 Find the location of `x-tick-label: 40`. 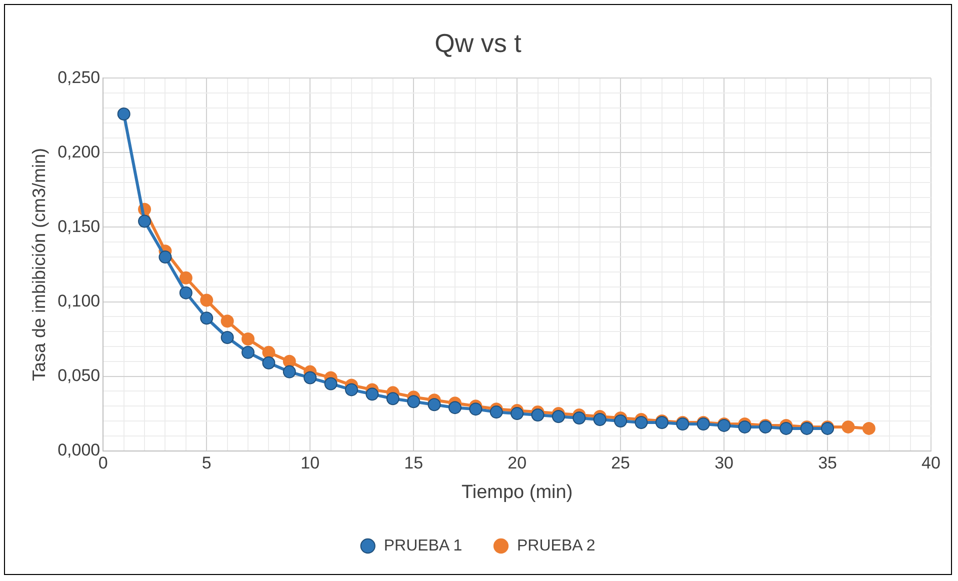

x-tick-label: 40 is located at coordinates (931, 463).